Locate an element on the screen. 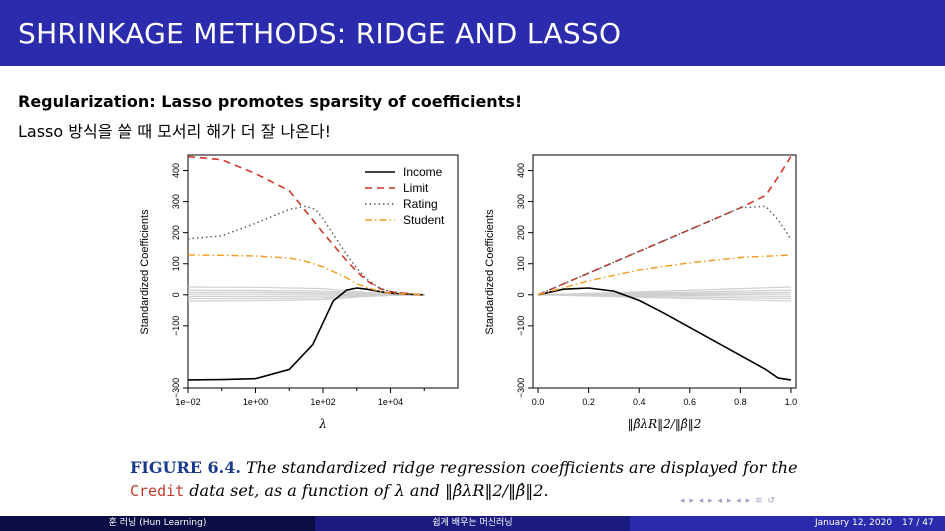 This screenshot has width=945, height=531. legend-label-income: Income is located at coordinates (423, 172).